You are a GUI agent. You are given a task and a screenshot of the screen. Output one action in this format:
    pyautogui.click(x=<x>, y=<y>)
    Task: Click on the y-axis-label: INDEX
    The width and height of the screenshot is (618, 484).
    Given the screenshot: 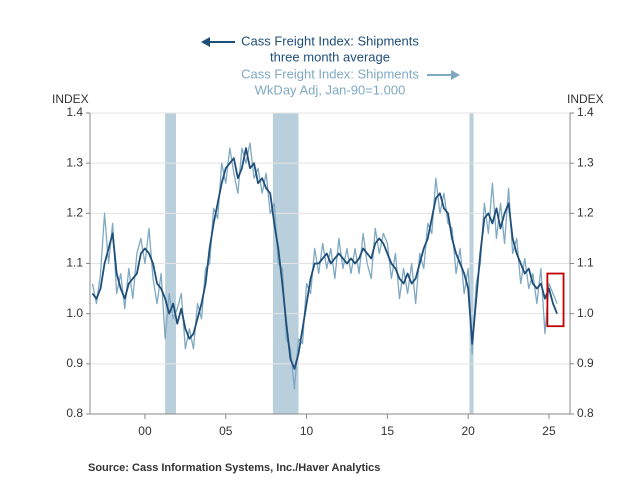 What is the action you would take?
    pyautogui.click(x=70, y=99)
    